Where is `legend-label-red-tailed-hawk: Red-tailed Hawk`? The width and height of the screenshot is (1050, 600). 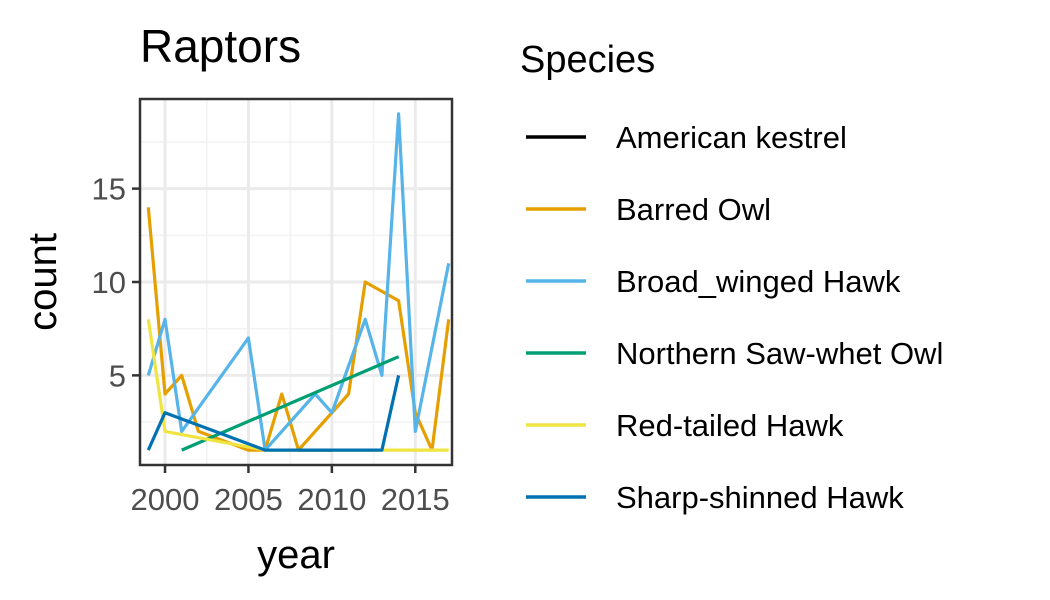 legend-label-red-tailed-hawk: Red-tailed Hawk is located at coordinates (730, 425).